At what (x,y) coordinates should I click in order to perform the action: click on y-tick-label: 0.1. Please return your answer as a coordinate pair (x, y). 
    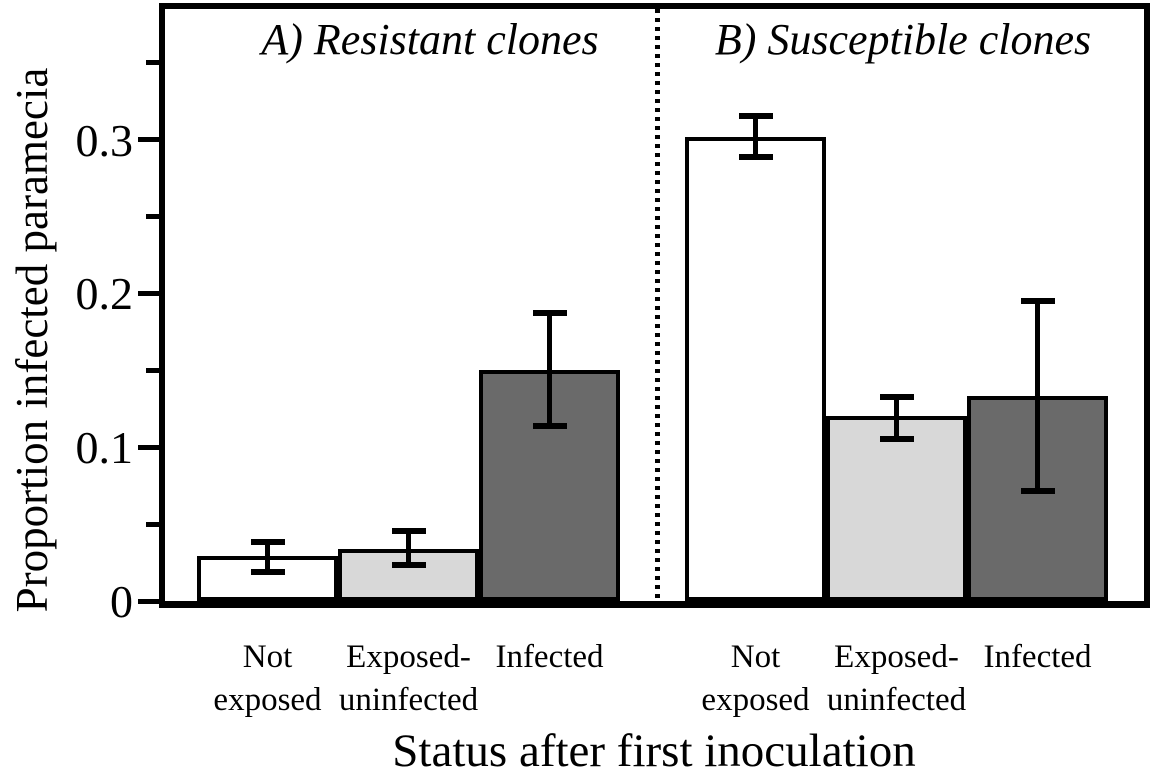
    Looking at the image, I should click on (104, 448).